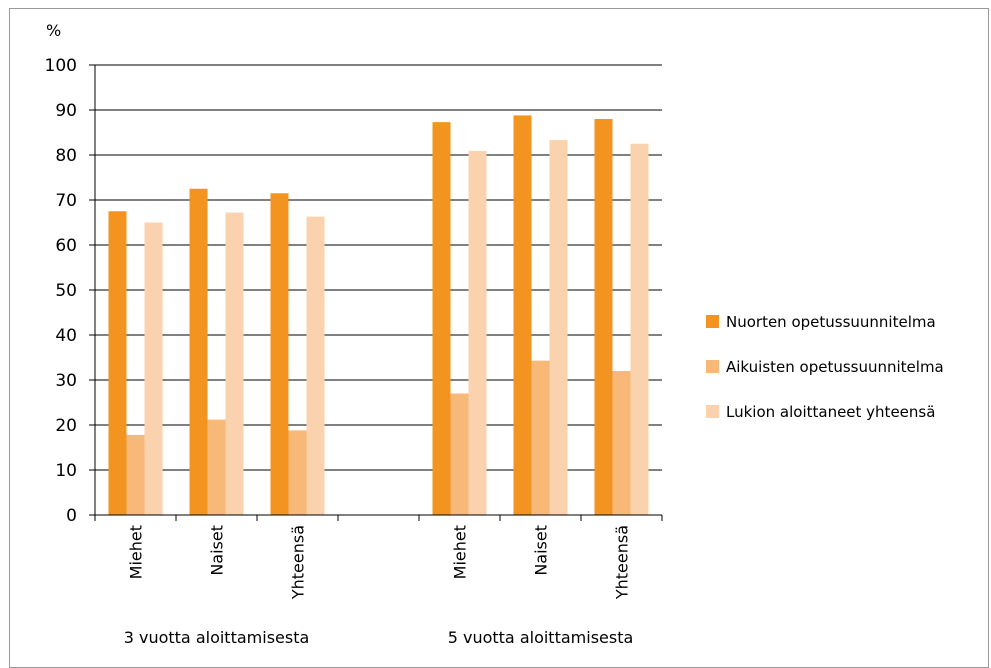 Image resolution: width=991 pixels, height=668 pixels. Describe the element at coordinates (66, 381) in the screenshot. I see `y-tick-label: 30` at that location.